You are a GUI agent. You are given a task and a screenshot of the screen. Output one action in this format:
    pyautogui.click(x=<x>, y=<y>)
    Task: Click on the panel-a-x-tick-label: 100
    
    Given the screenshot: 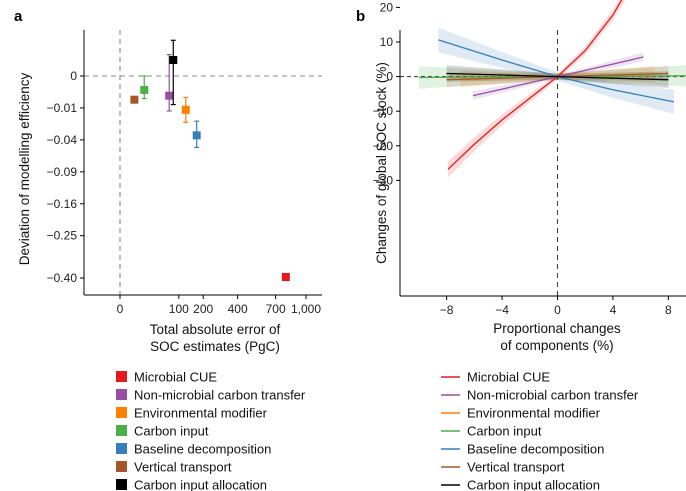 What is the action you would take?
    pyautogui.click(x=179, y=309)
    